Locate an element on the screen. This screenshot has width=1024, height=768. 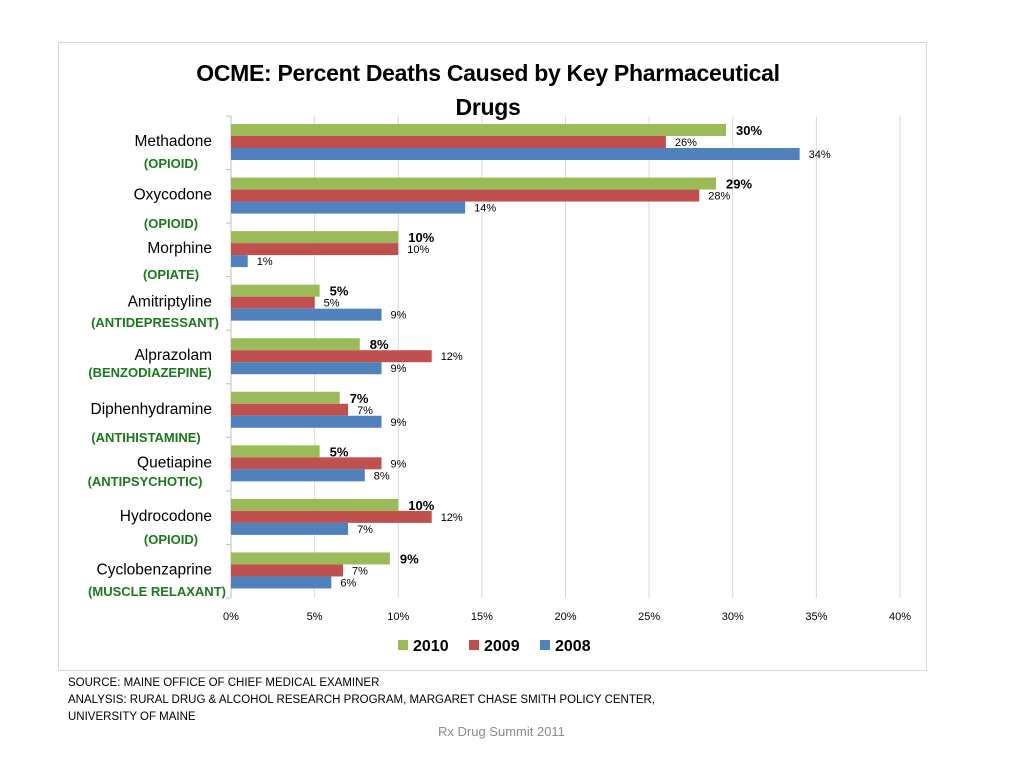
bar-2010-methadone is located at coordinates (479, 130).